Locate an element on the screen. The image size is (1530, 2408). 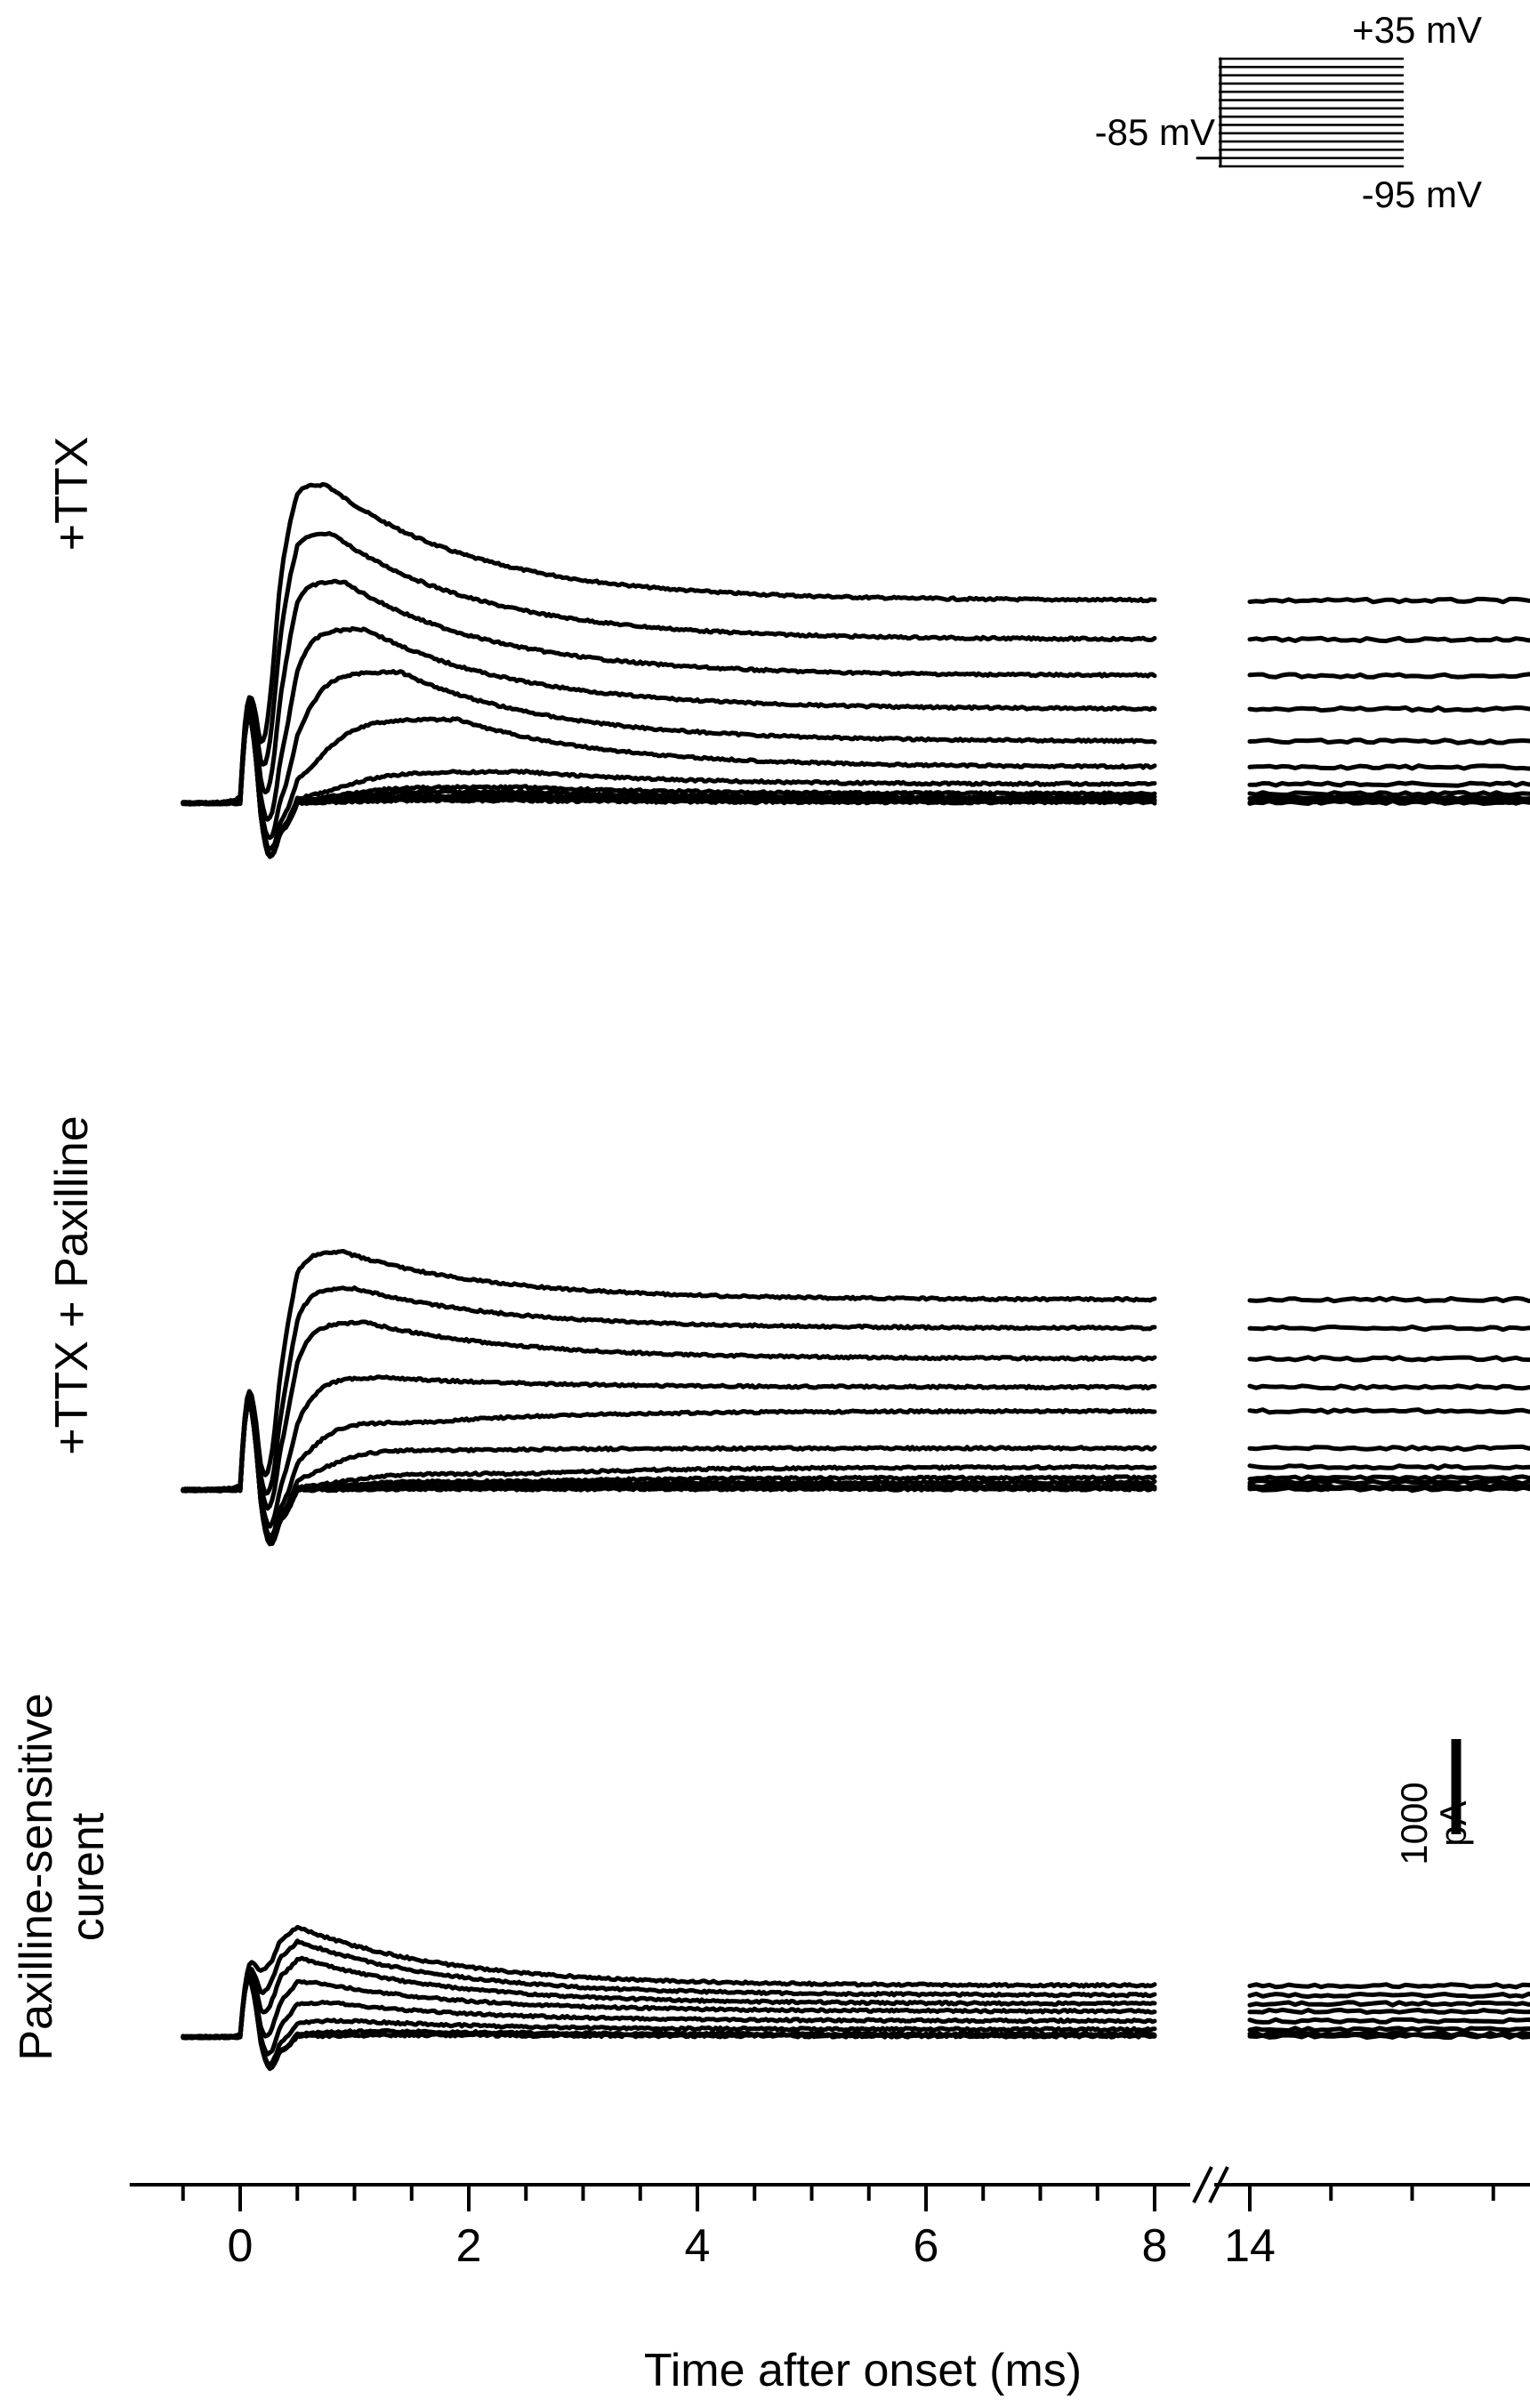
scale-bar-value: 1000 is located at coordinates (1414, 1823).